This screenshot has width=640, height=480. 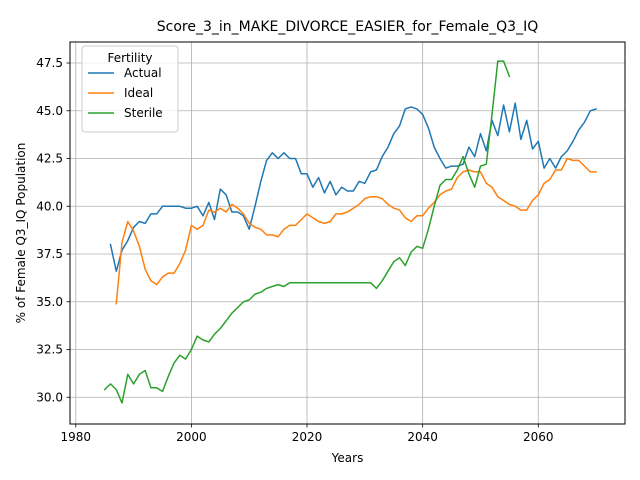 What do you see at coordinates (76, 437) in the screenshot?
I see `x-tick-label: 1980` at bounding box center [76, 437].